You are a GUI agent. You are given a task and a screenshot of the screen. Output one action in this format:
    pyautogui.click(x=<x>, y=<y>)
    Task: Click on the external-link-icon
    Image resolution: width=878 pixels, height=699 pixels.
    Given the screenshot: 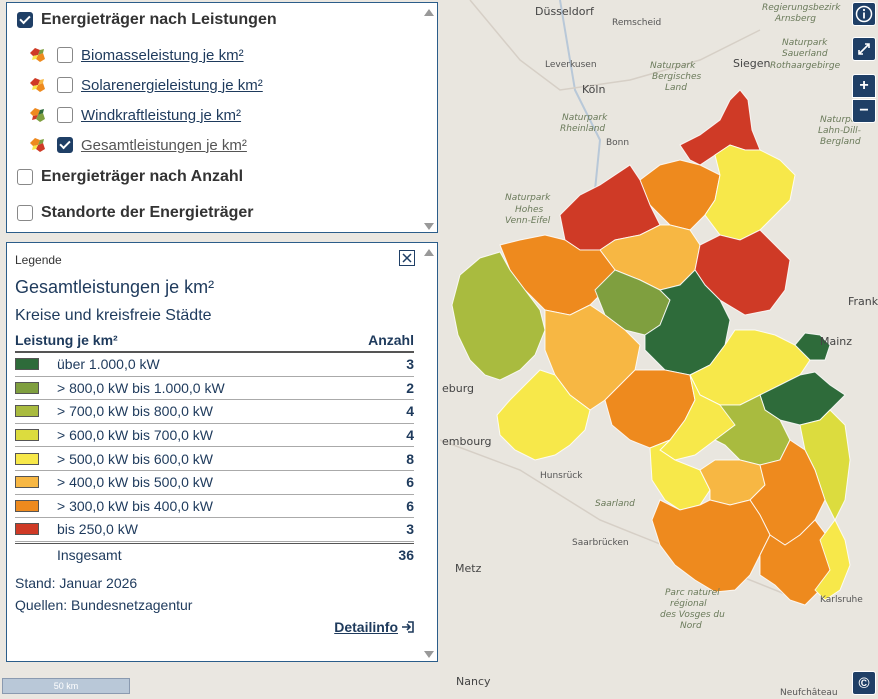 What is the action you would take?
    pyautogui.click(x=408, y=627)
    